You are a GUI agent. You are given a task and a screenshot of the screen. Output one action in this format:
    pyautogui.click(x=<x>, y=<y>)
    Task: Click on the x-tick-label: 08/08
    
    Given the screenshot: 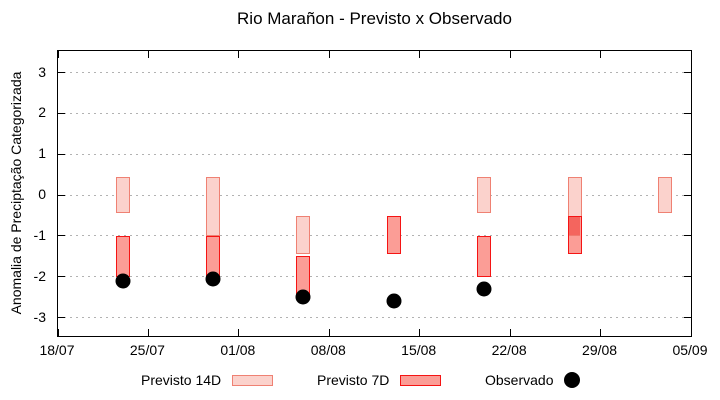 What is the action you would take?
    pyautogui.click(x=328, y=350)
    